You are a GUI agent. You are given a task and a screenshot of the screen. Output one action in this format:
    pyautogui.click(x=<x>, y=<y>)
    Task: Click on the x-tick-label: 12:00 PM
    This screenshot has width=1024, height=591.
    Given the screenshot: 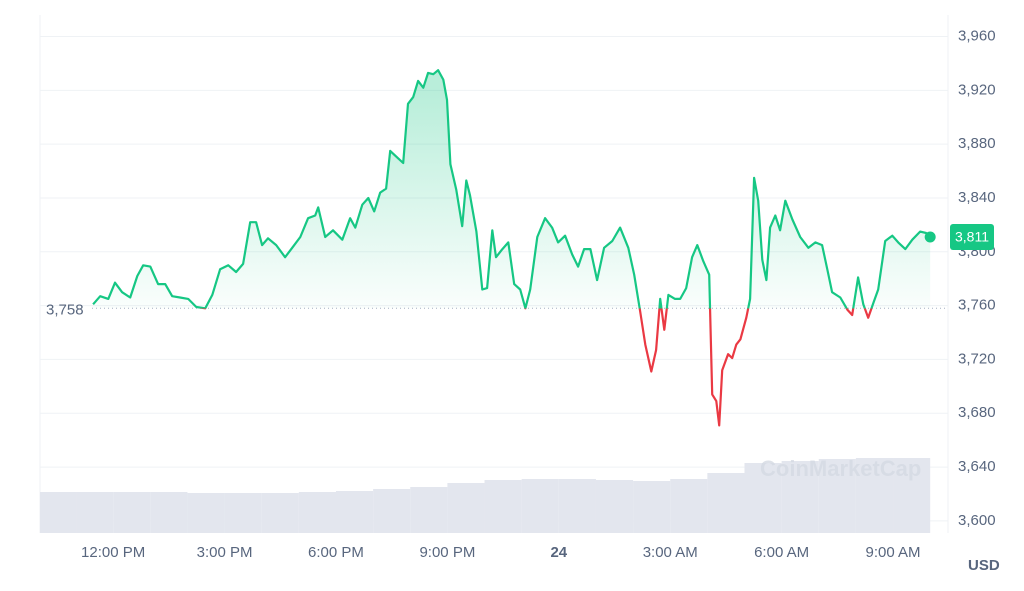 What is the action you would take?
    pyautogui.click(x=113, y=552)
    